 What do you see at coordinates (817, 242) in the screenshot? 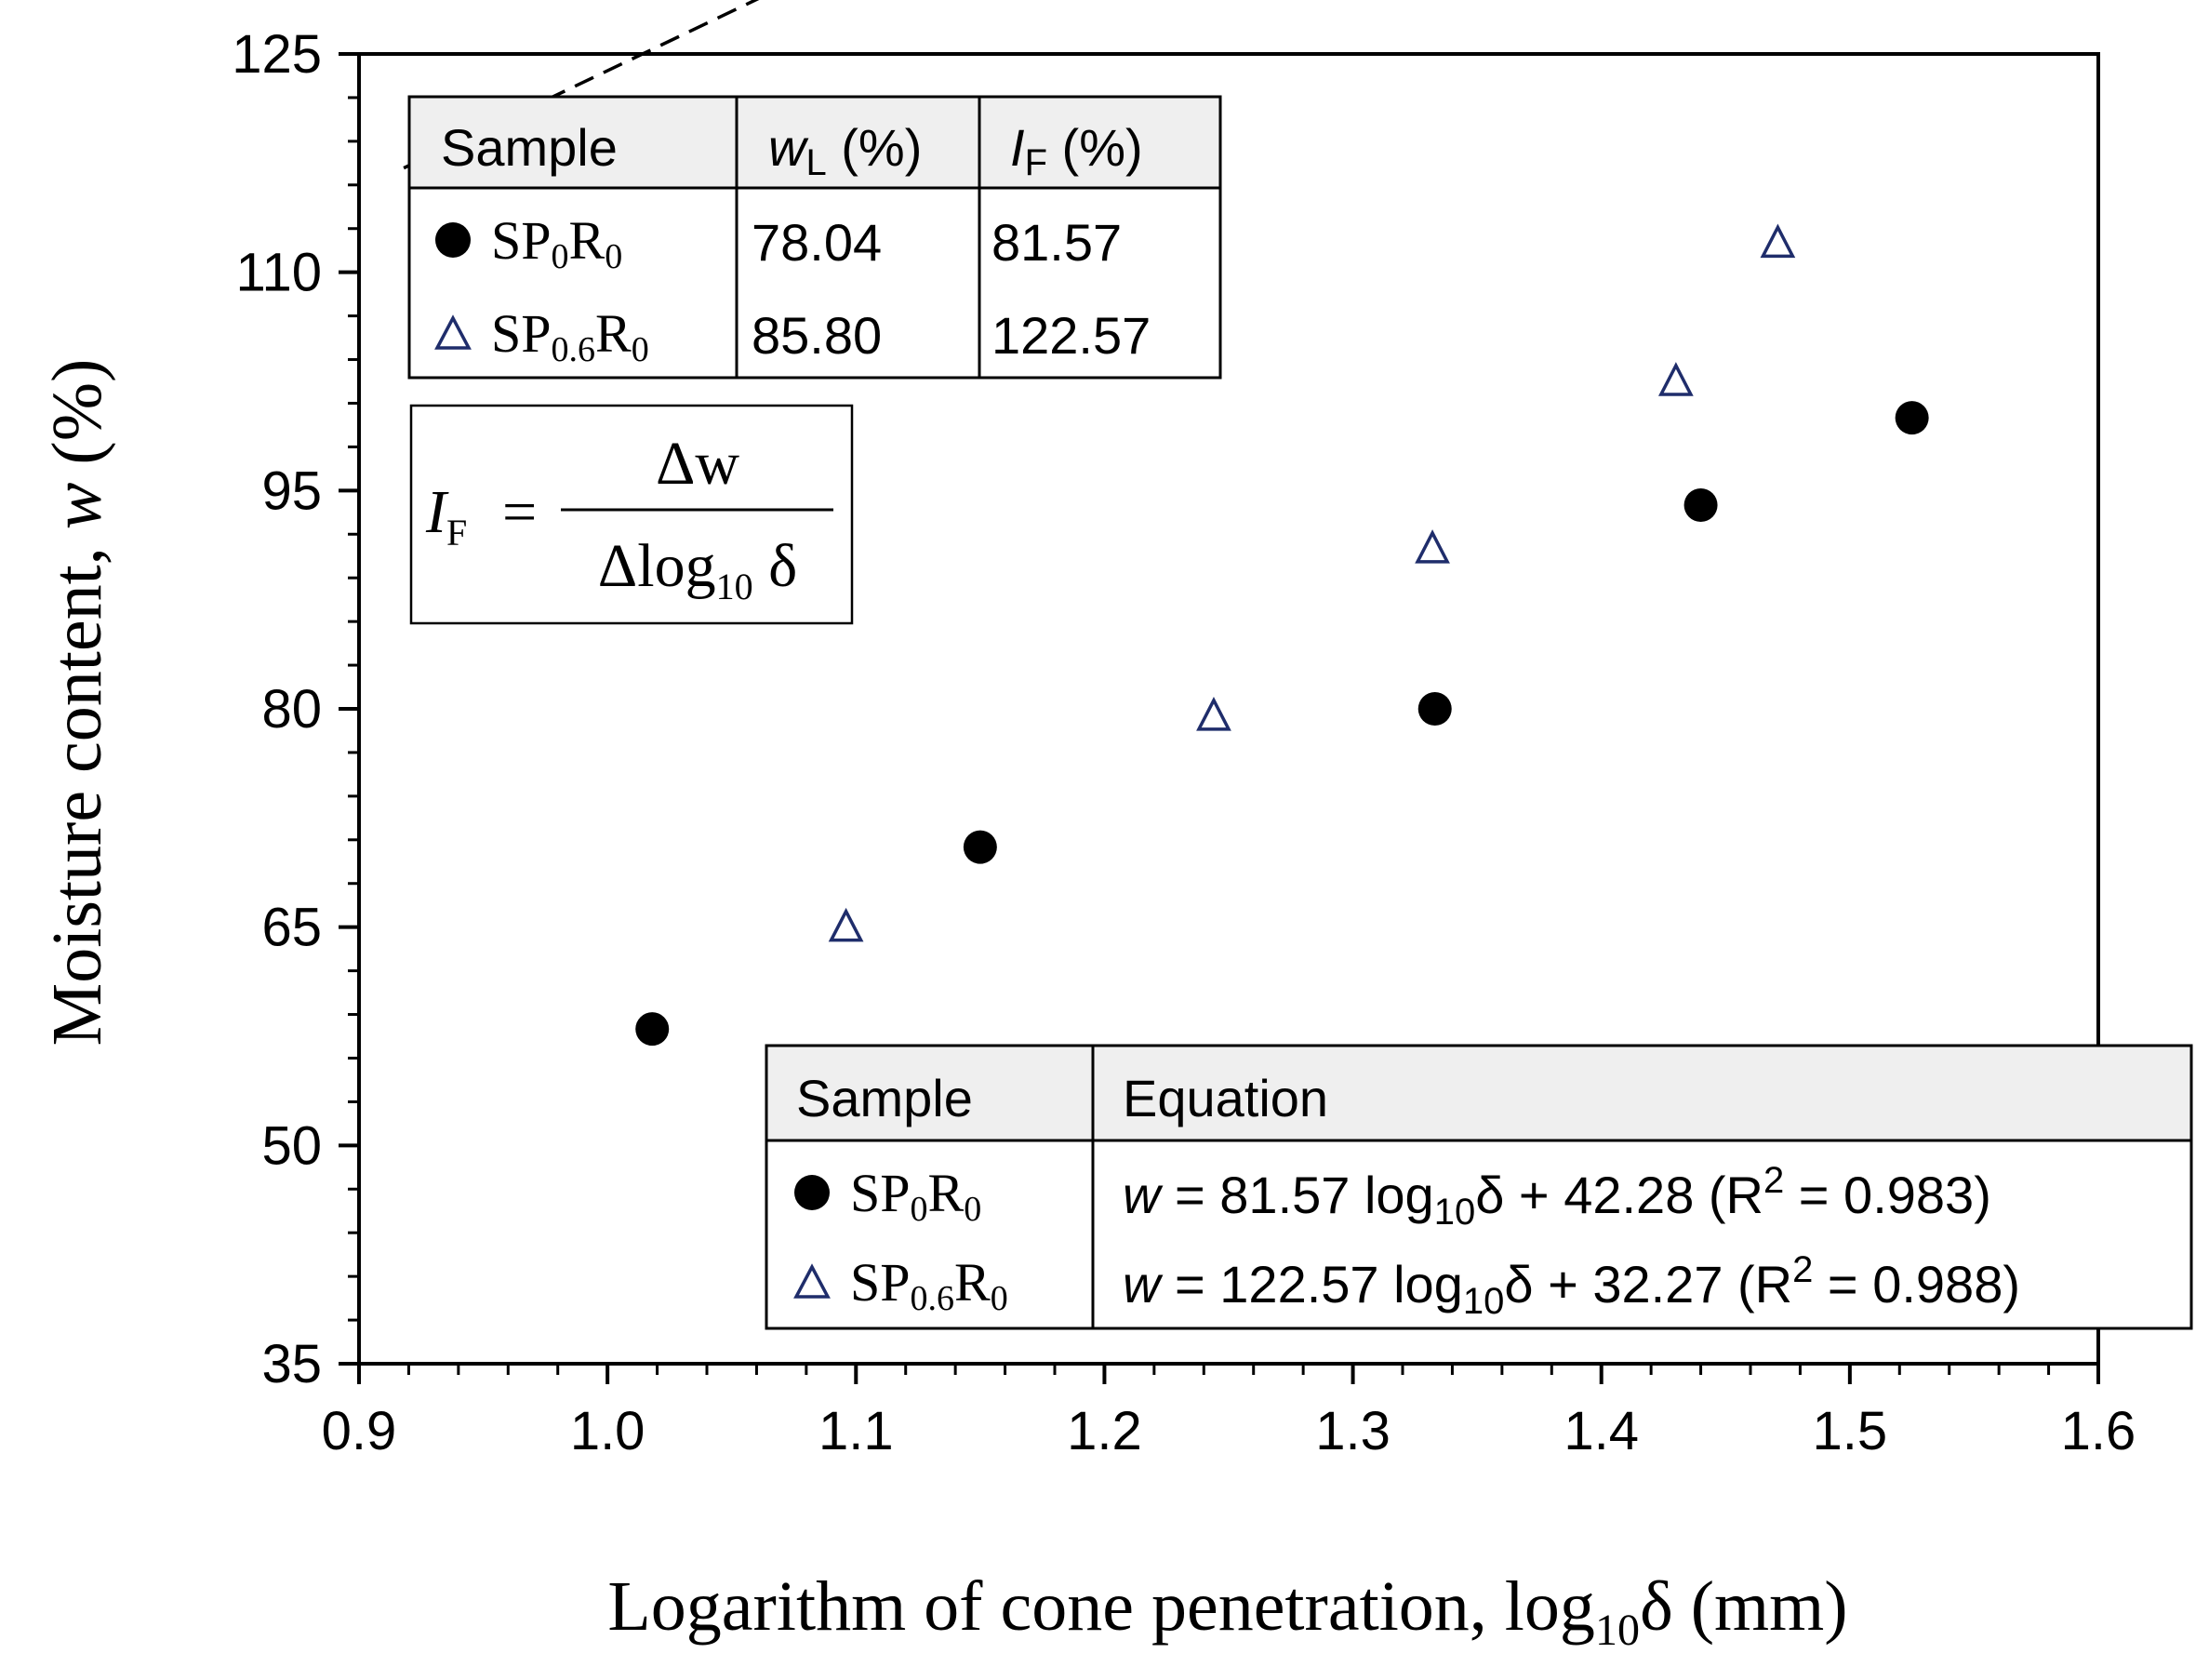
I see `table-cell-wl: 78.04` at bounding box center [817, 242].